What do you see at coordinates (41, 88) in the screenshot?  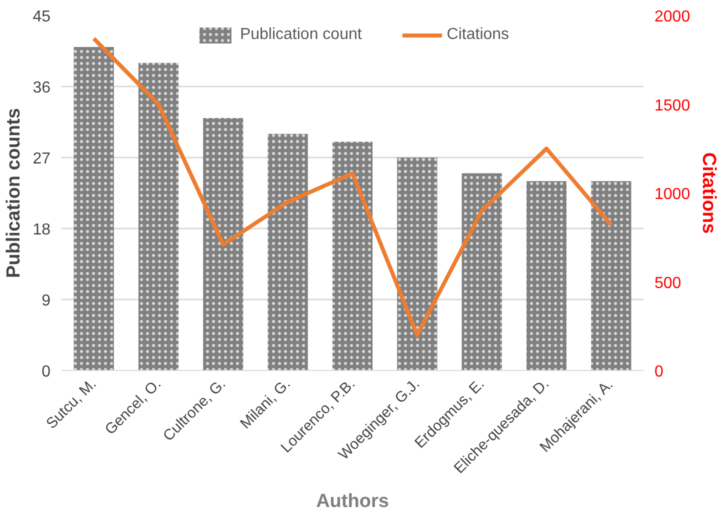 I see `y-tick-label: 36` at bounding box center [41, 88].